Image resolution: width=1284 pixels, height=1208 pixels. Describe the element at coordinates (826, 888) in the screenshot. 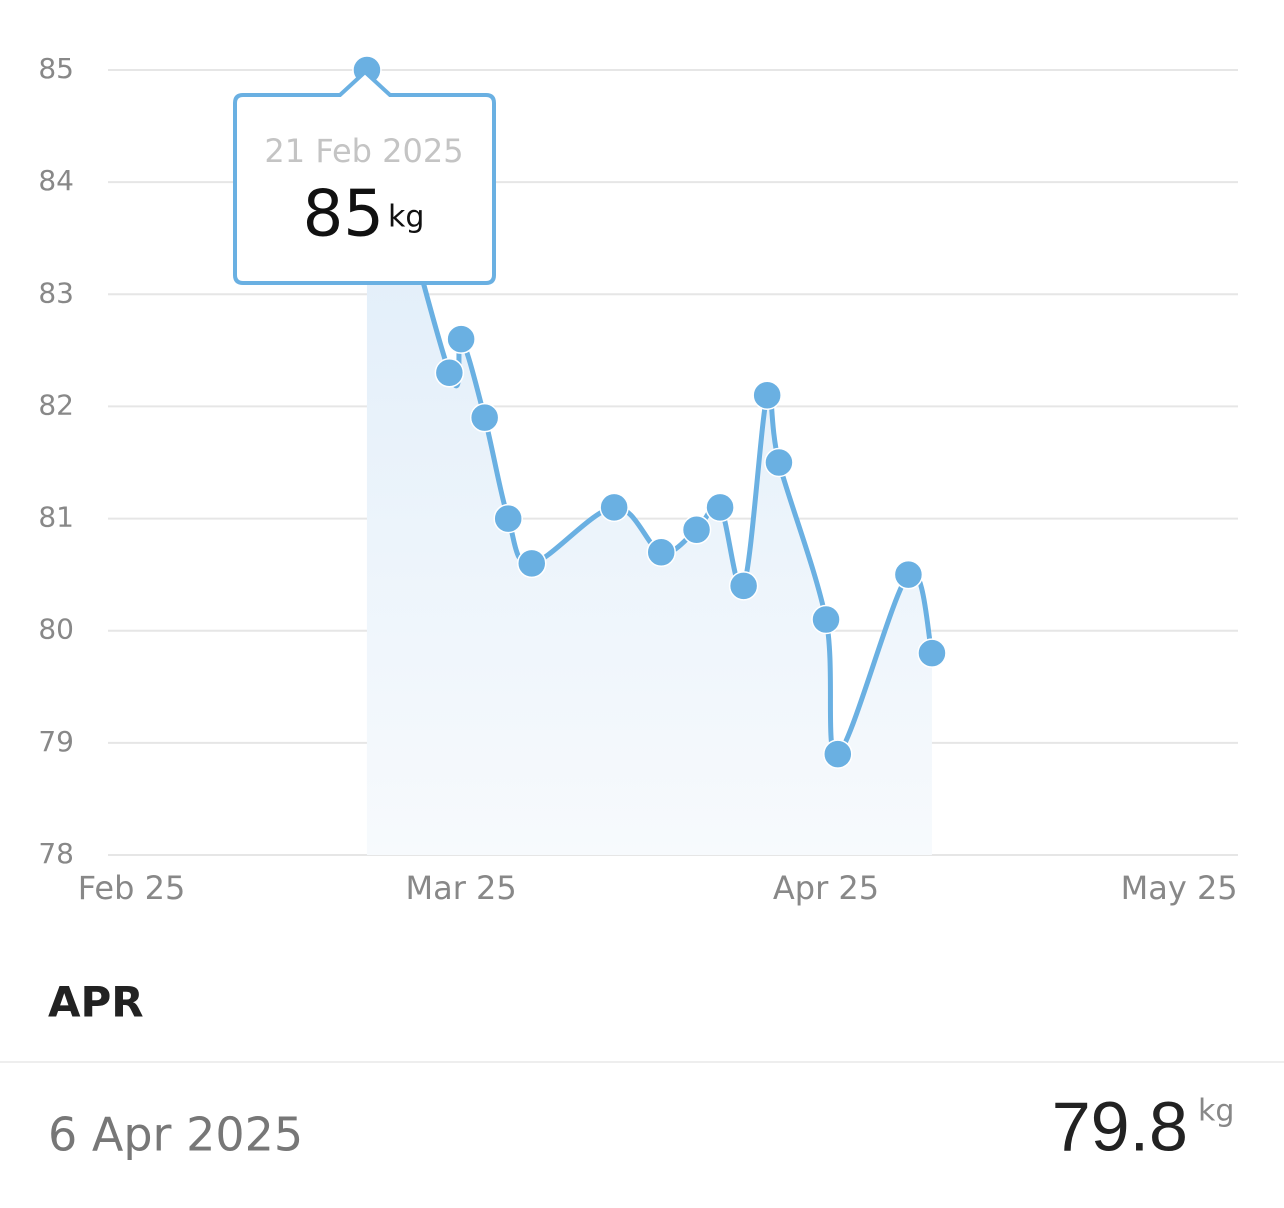

I see `x-tick-label: Apr 25` at that location.